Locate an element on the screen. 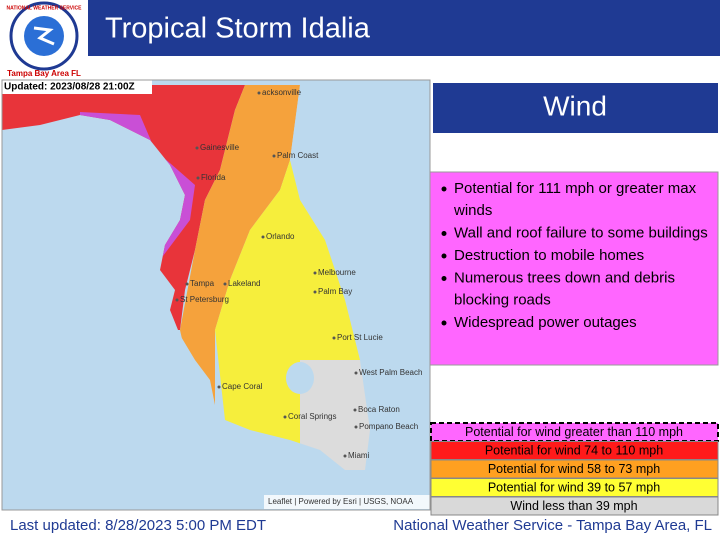  zone-orange is located at coordinates (240, 252).